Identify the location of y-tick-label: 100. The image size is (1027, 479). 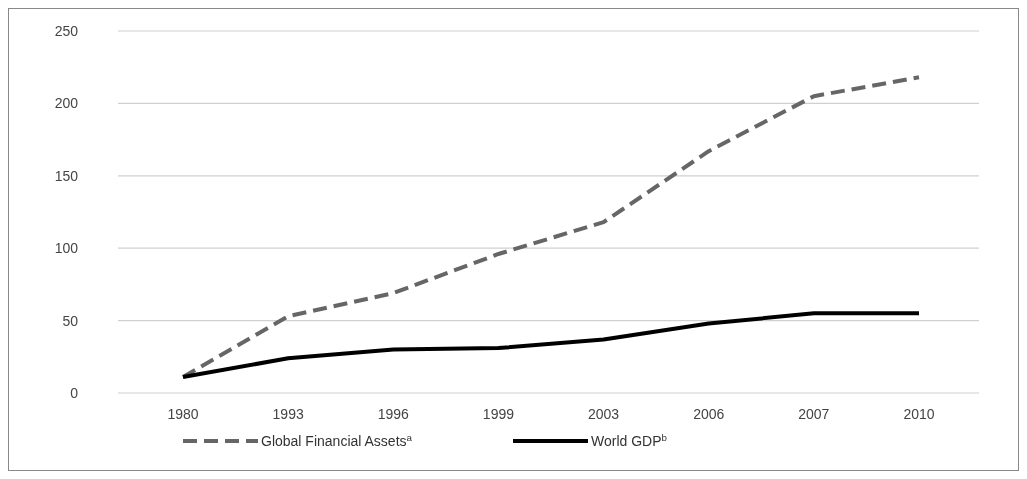
(66, 248).